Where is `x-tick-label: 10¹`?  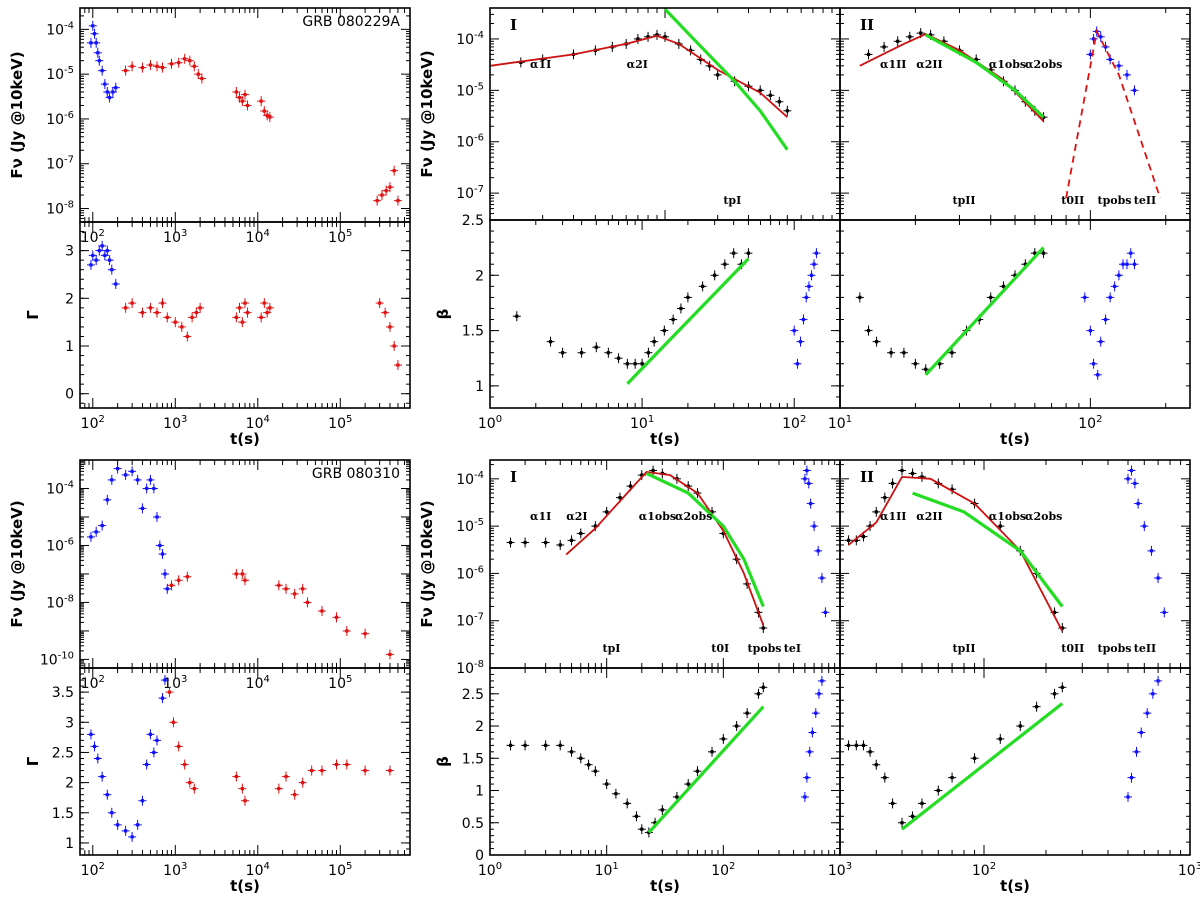
x-tick-label: 10¹ is located at coordinates (642, 423).